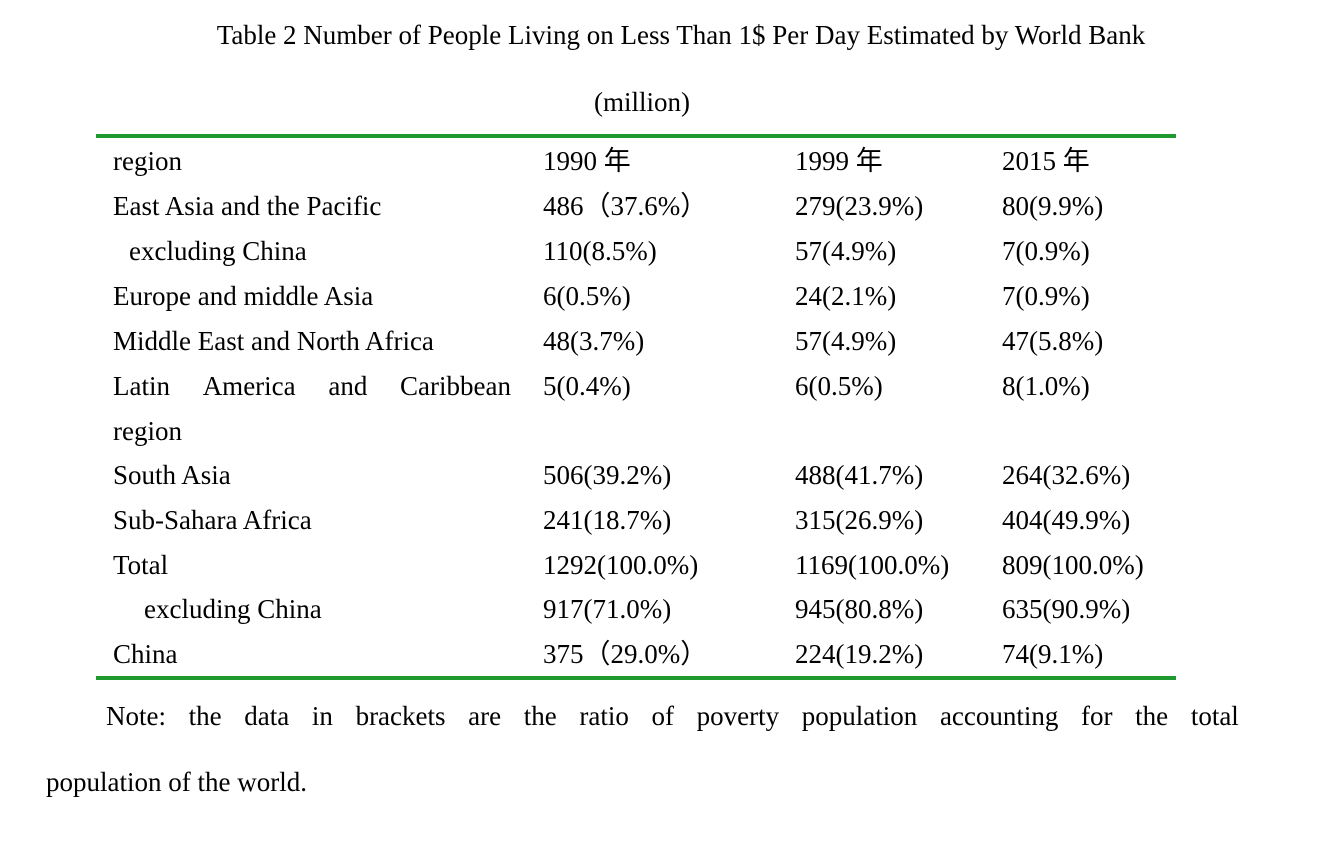 The width and height of the screenshot is (1324, 844). I want to click on table-top-rule, so click(636, 136).